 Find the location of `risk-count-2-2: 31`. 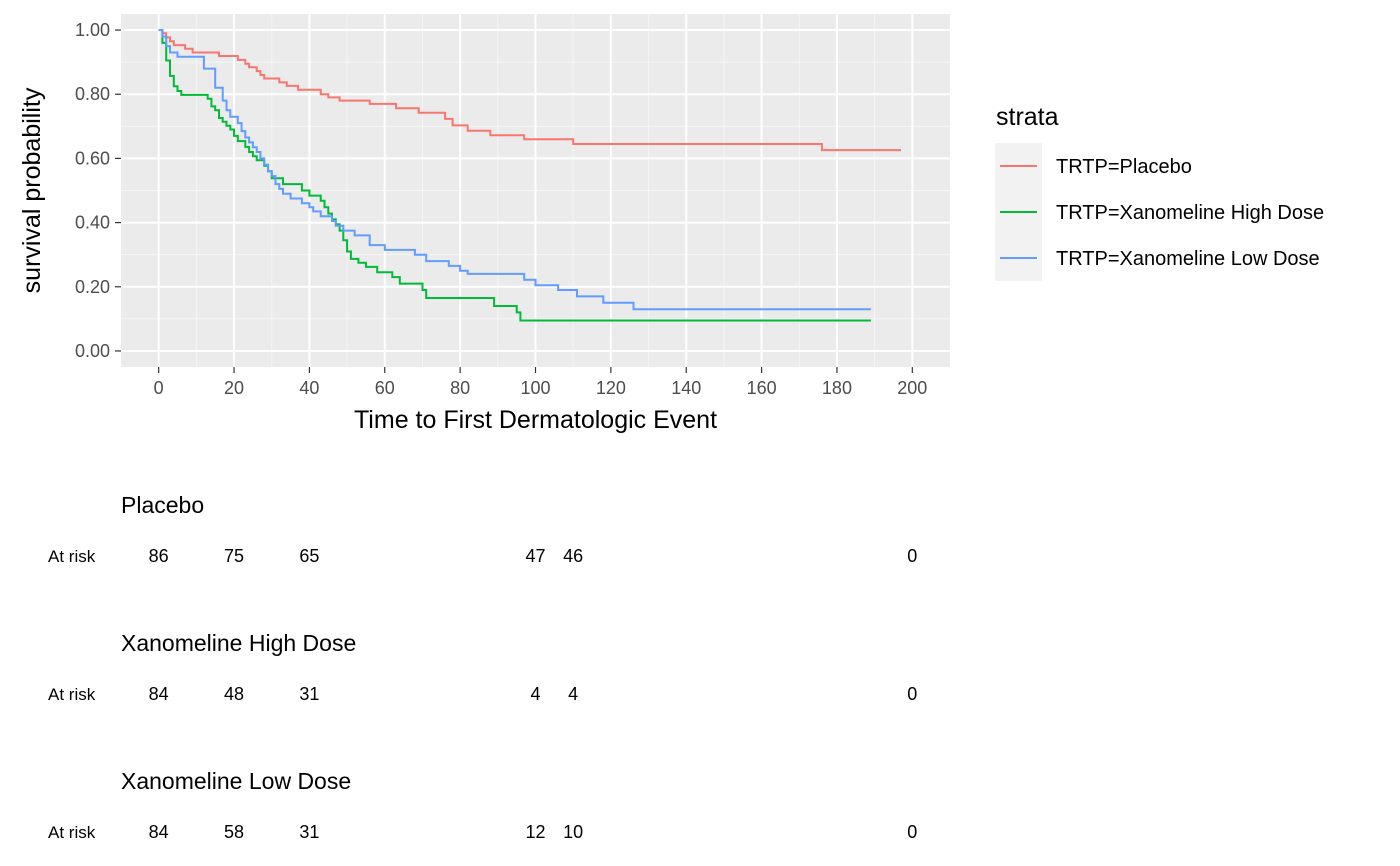

risk-count-2-2: 31 is located at coordinates (309, 832).